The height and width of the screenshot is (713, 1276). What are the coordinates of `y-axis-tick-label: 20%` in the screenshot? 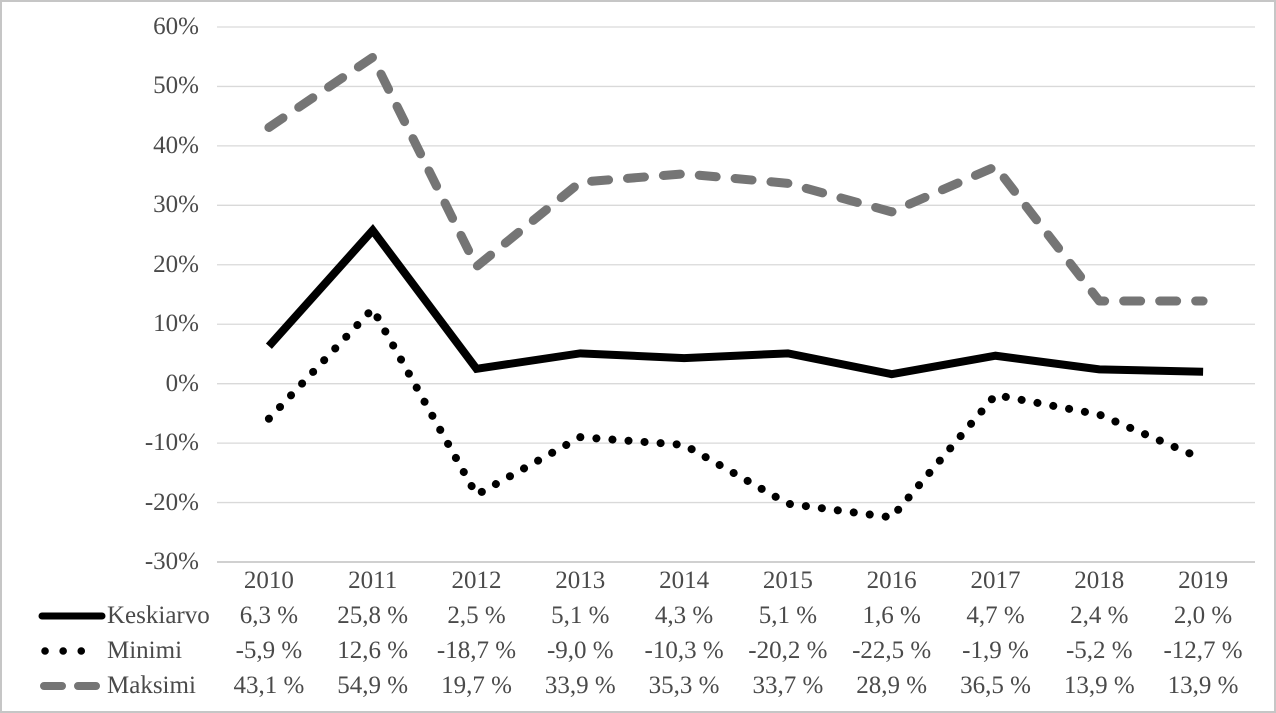 It's located at (176, 264).